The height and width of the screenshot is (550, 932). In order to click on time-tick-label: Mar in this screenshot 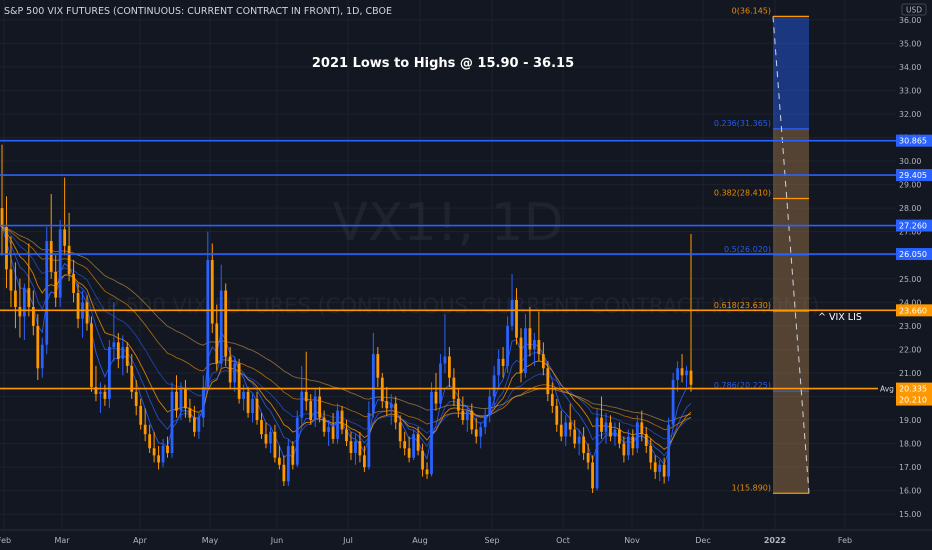, I will do `click(62, 540)`.